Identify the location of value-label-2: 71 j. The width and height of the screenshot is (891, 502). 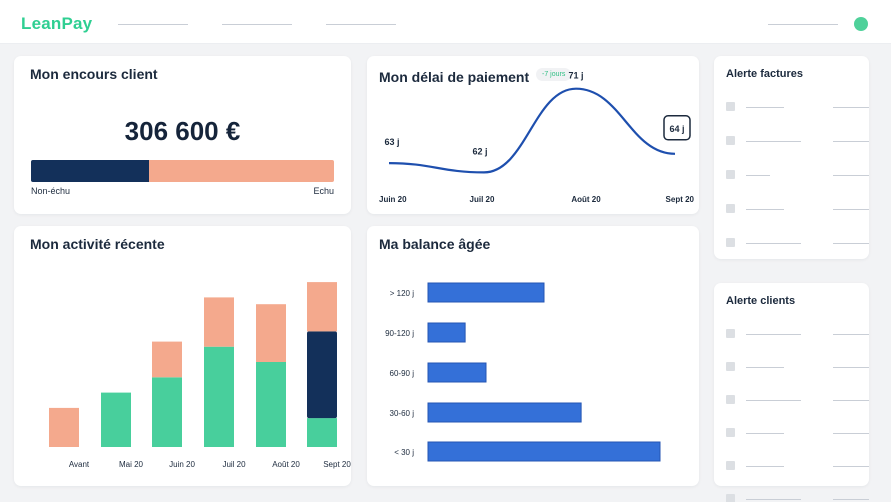
(575, 76).